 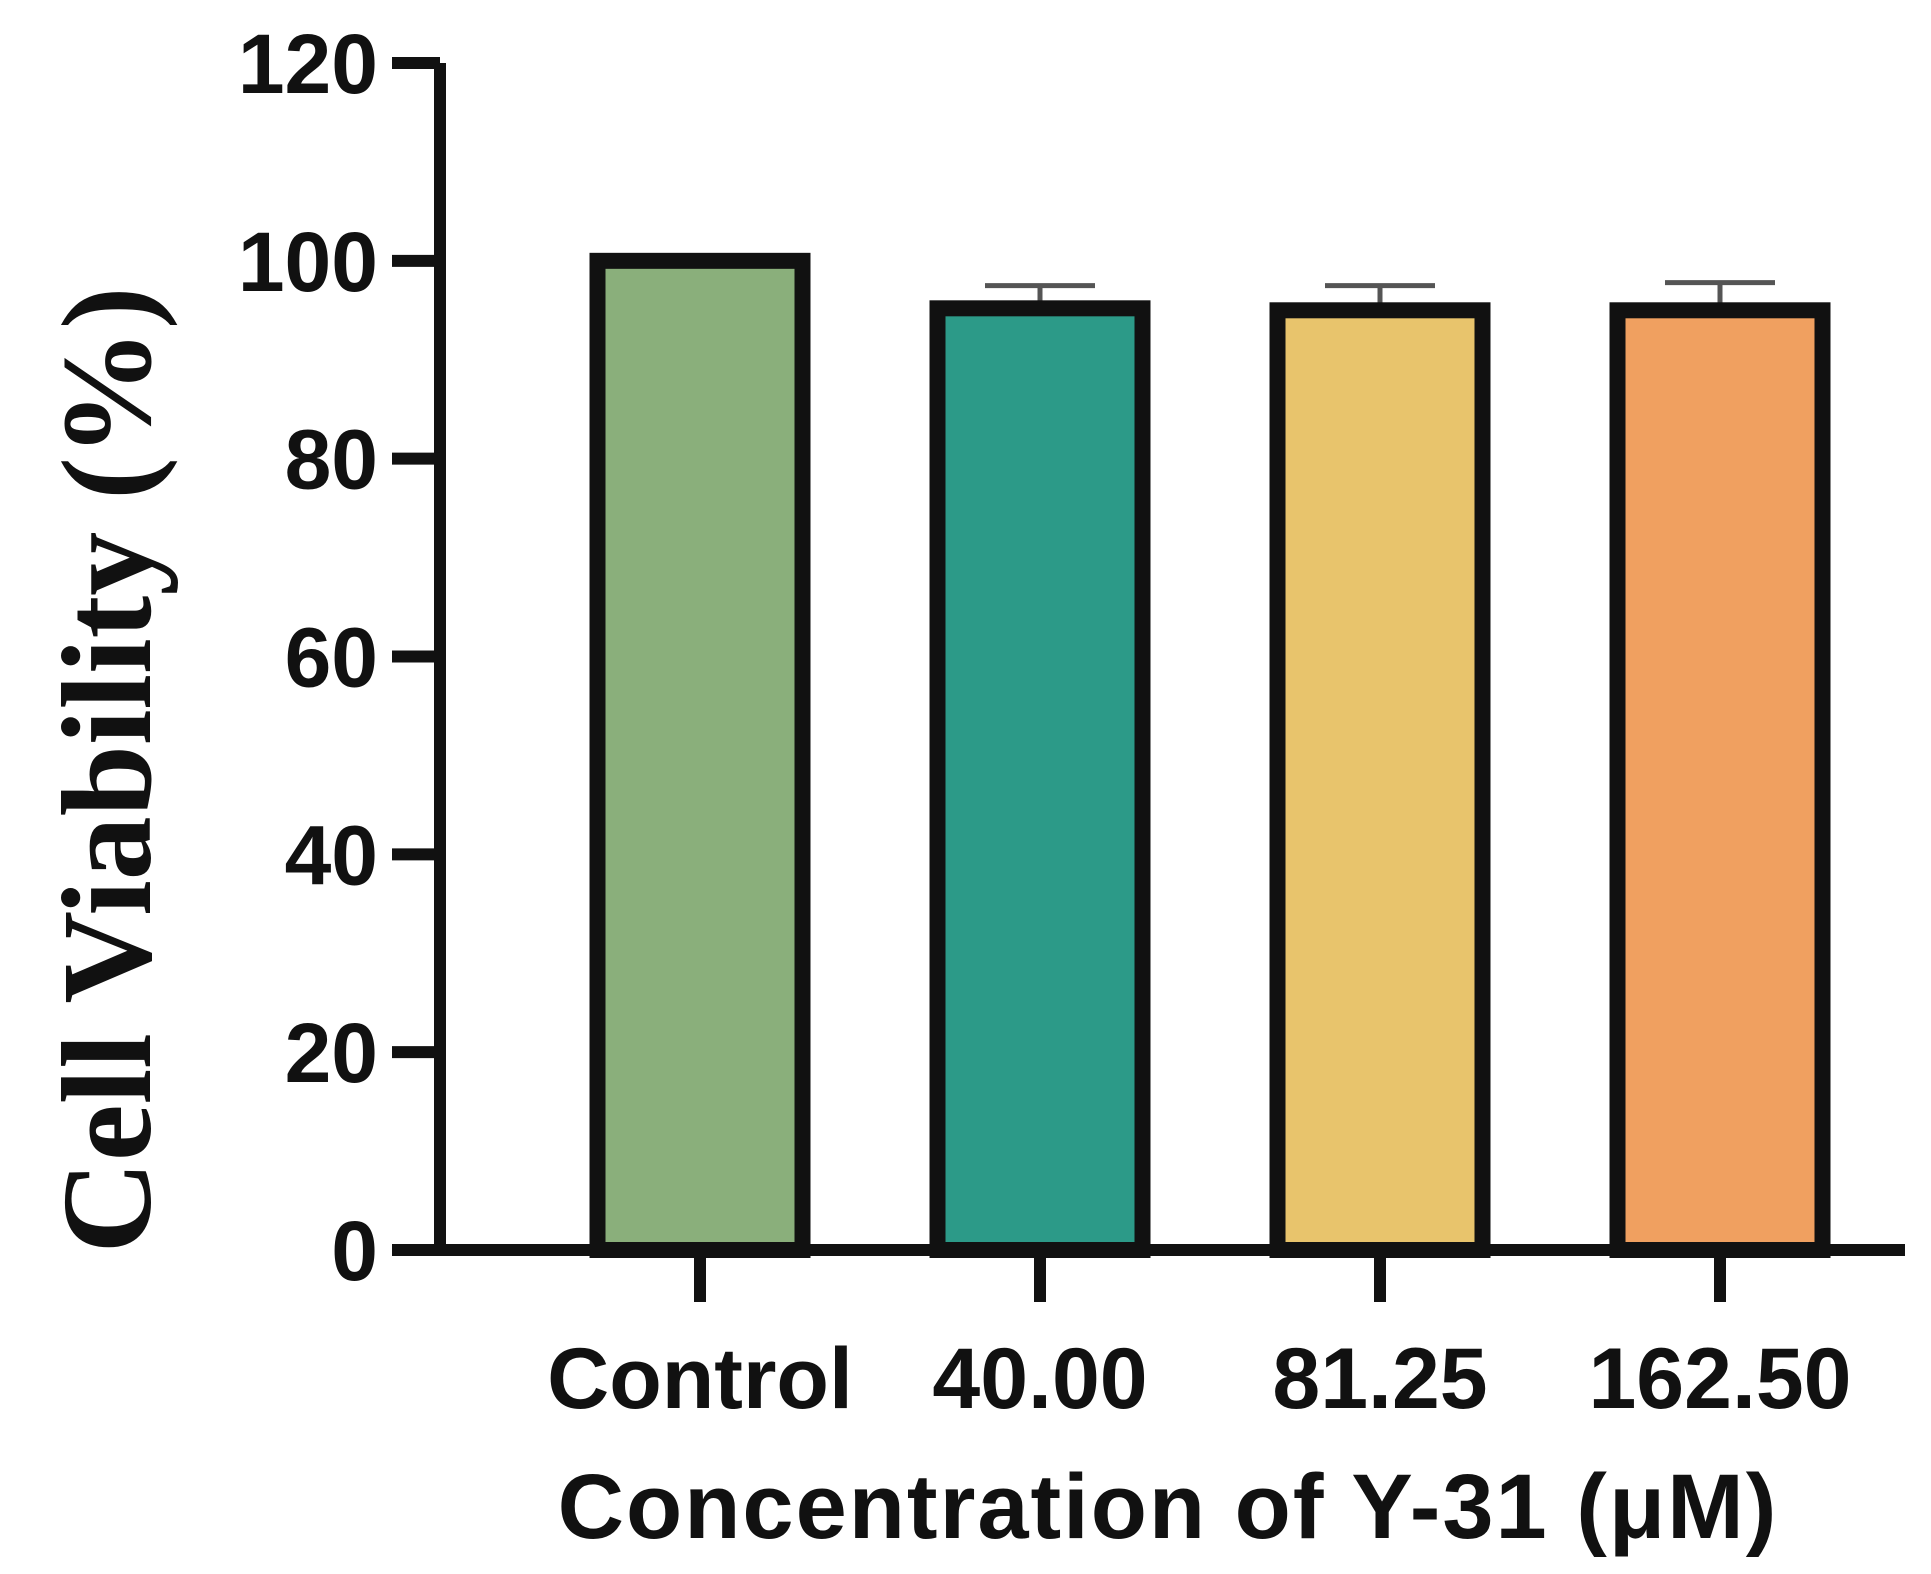 I want to click on x-tick-label: Control, so click(x=700, y=1379).